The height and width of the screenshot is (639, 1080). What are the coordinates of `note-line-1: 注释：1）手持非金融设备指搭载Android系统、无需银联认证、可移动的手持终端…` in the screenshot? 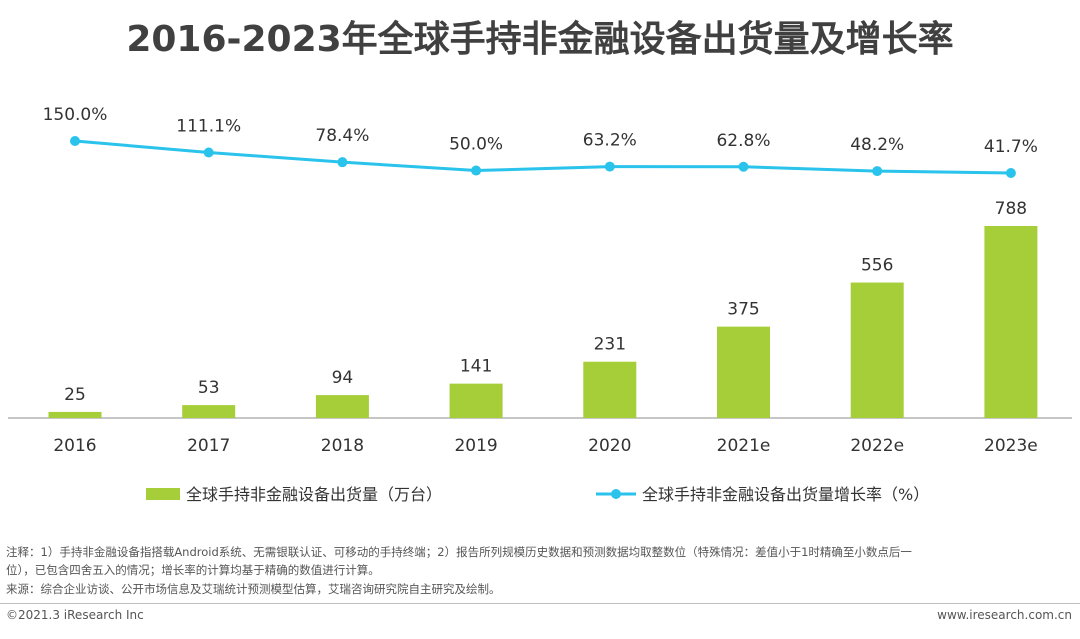 It's located at (459, 552).